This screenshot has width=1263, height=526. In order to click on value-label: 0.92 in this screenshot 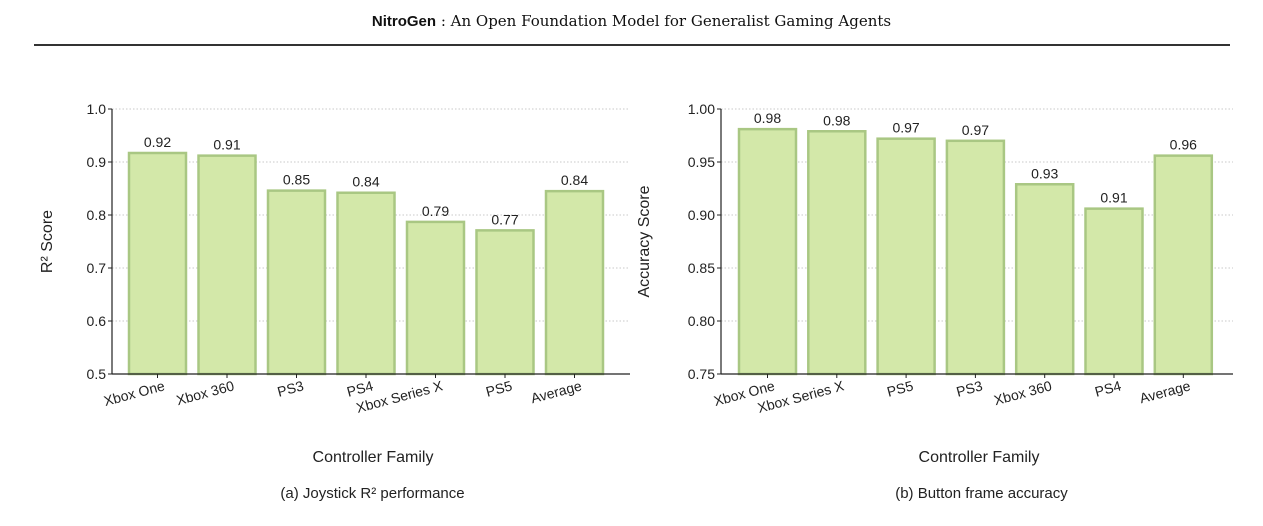, I will do `click(157, 142)`.